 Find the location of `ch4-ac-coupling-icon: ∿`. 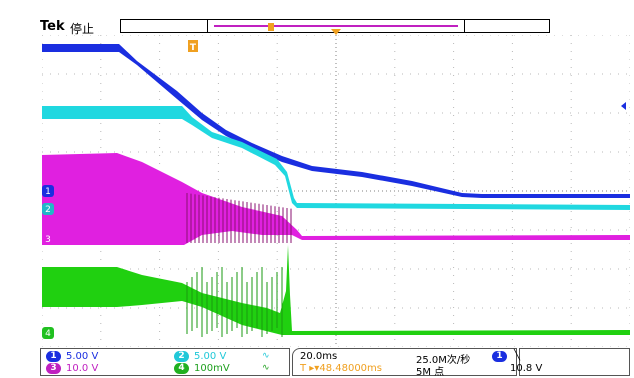

ch4-ac-coupling-icon: ∿ is located at coordinates (266, 368).